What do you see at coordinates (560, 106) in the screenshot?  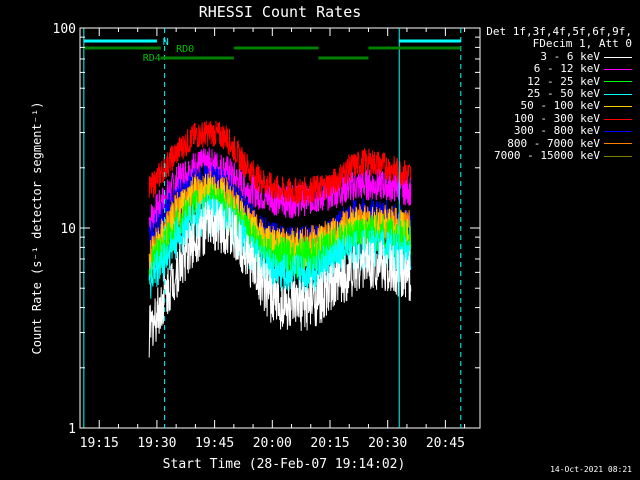 I see `legend-entry-label: 50 - 100 keV` at bounding box center [560, 106].